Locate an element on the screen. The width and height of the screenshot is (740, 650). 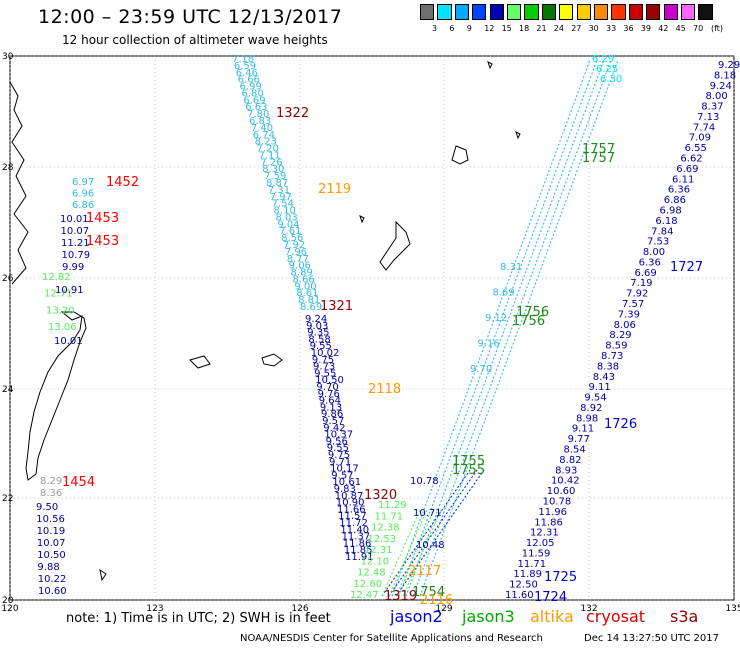
swh-value: 8.93 is located at coordinates (566, 470).